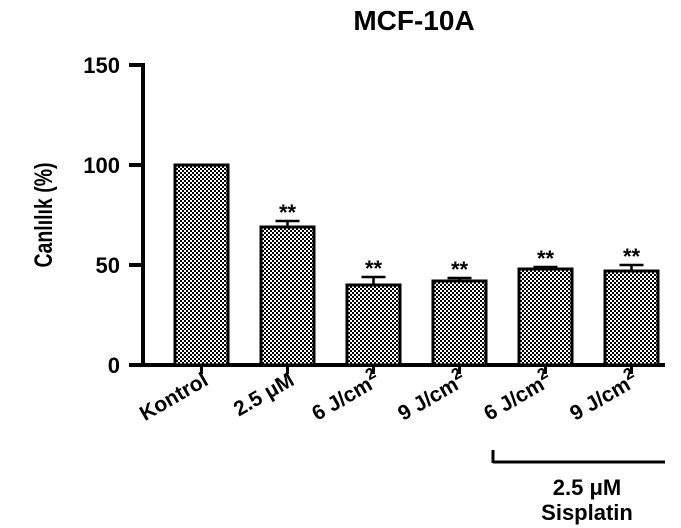  I want to click on y-axis-label: Canlılık (%), so click(44, 214).